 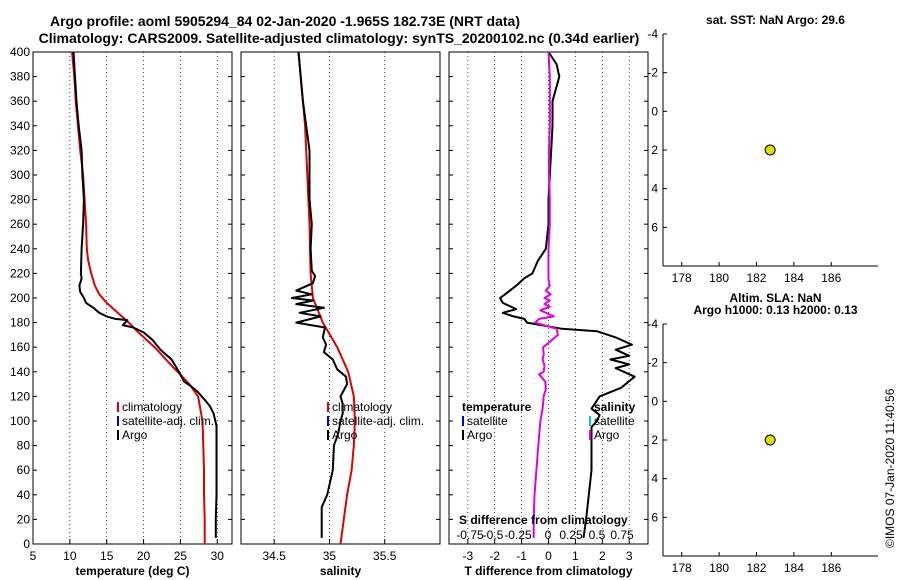 What do you see at coordinates (144, 556) in the screenshot?
I see `temperature-tick-label-3: 20` at bounding box center [144, 556].